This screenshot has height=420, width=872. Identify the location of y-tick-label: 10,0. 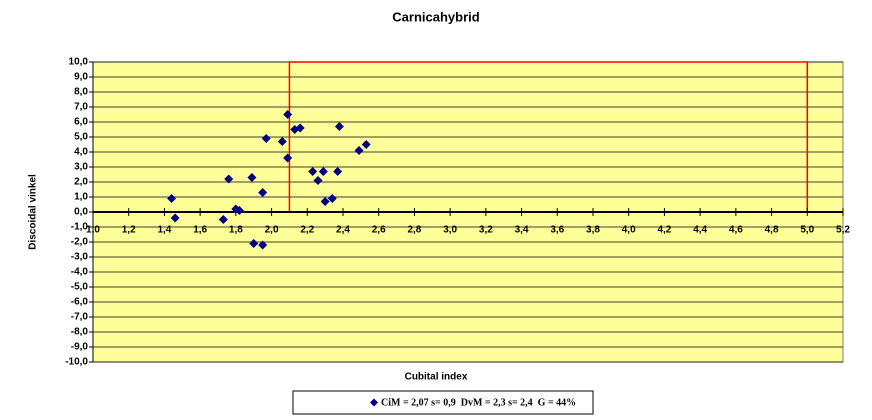
(79, 62).